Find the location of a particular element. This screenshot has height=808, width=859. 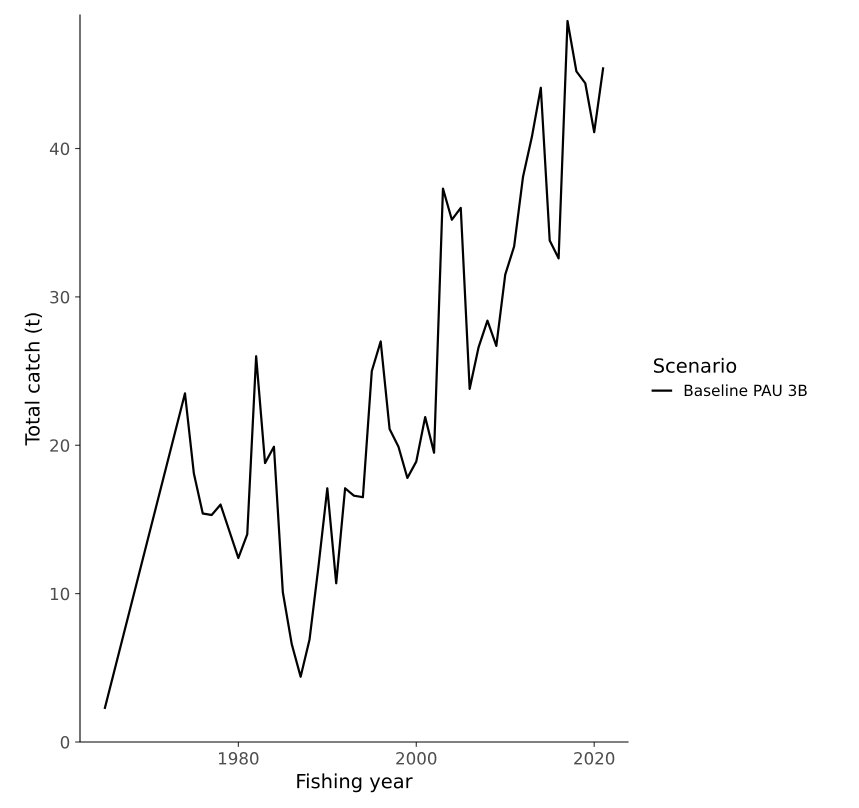

y-axis-title: Total catch (t) is located at coordinates (33, 379).